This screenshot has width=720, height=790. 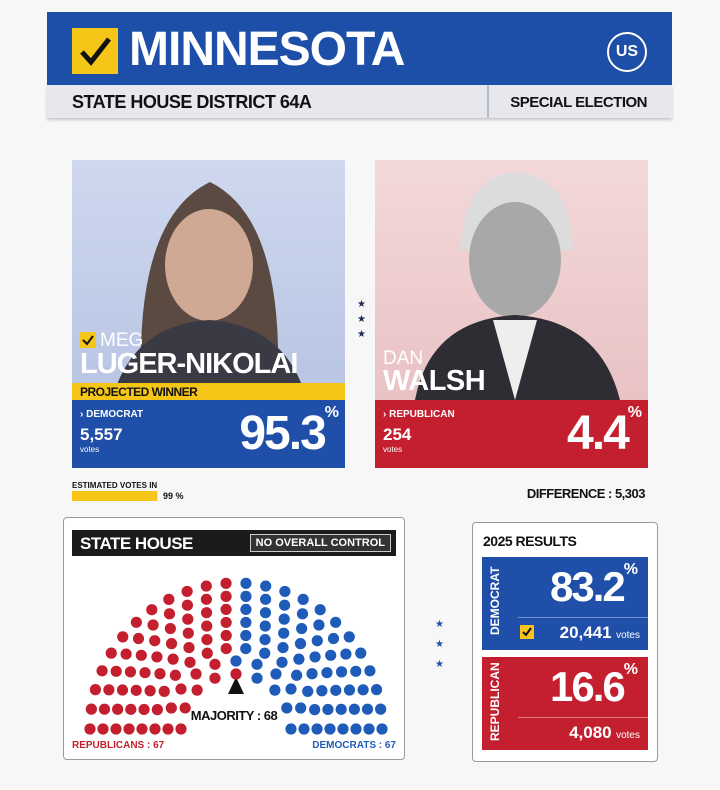 What do you see at coordinates (179, 496) in the screenshot?
I see `estimated-unit: %` at bounding box center [179, 496].